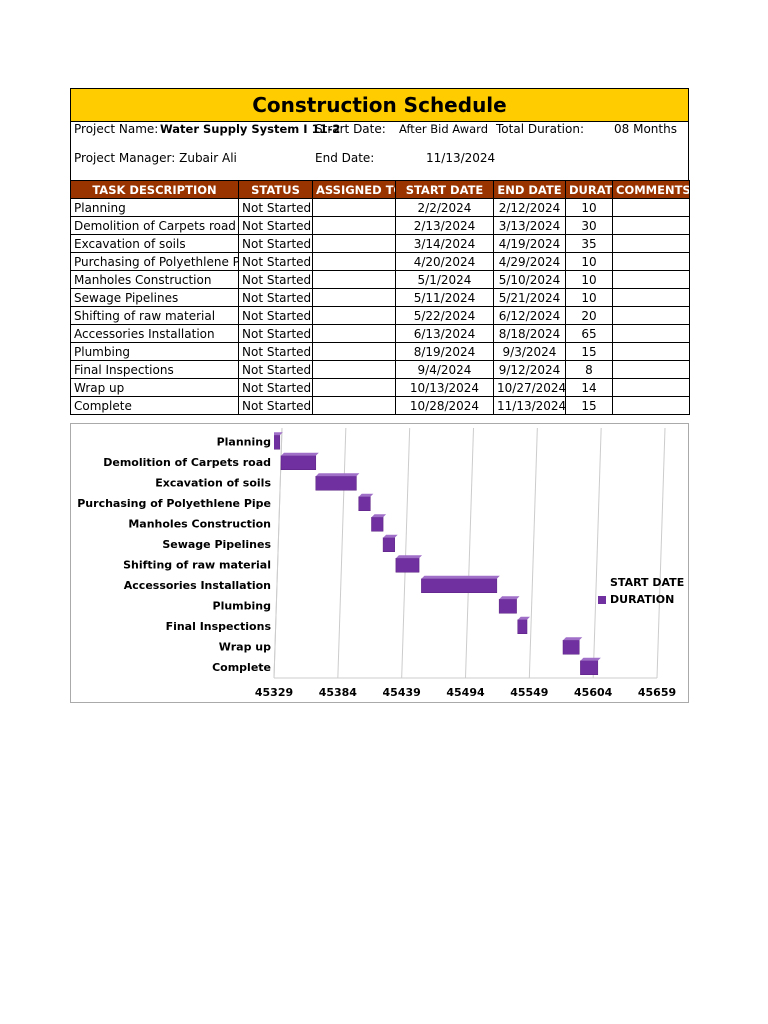 This screenshot has width=768, height=1024. Describe the element at coordinates (647, 582) in the screenshot. I see `legend-label: START DATE` at that location.